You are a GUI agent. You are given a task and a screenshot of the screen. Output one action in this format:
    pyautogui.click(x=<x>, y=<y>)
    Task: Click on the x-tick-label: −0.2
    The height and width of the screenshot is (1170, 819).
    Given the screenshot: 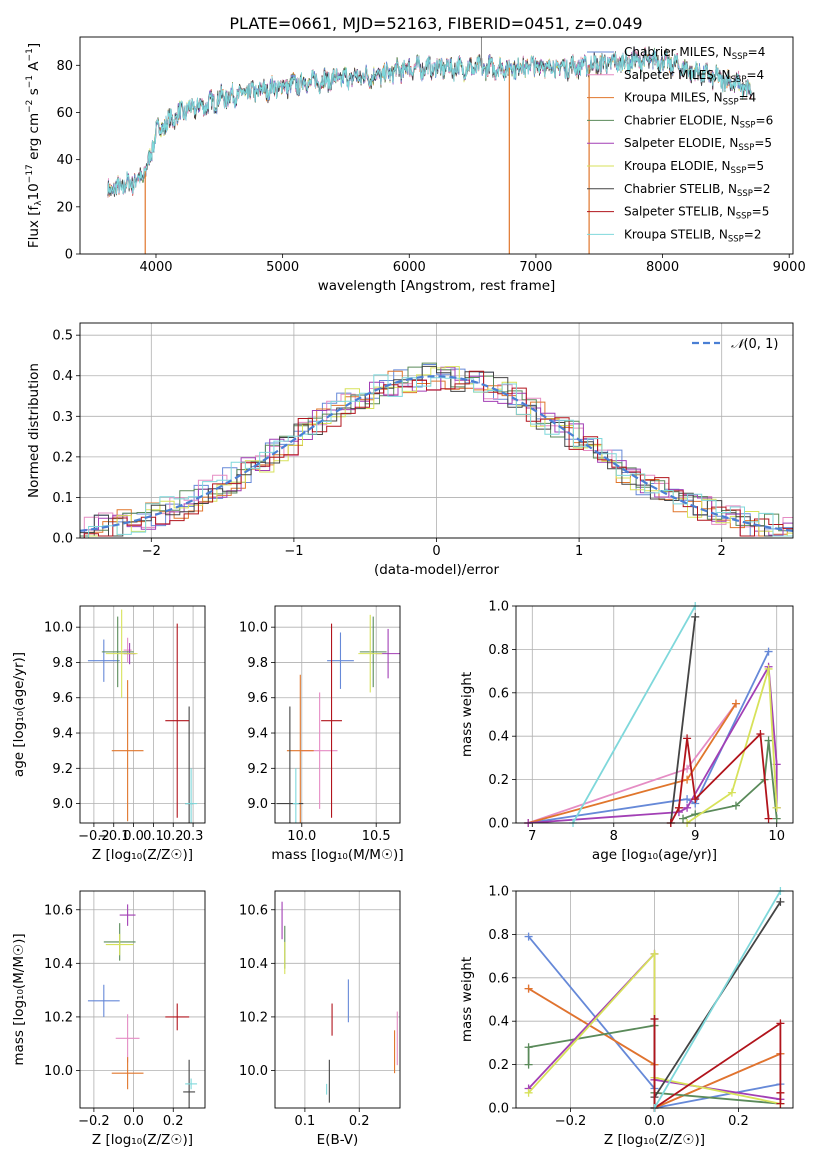 What is the action you would take?
    pyautogui.click(x=571, y=1121)
    